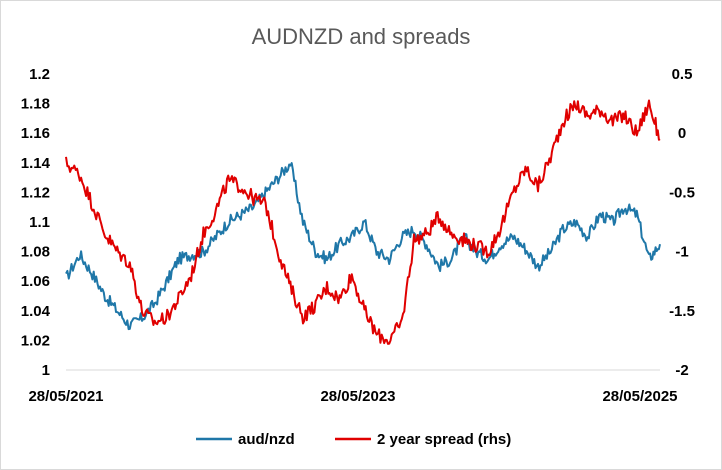 The image size is (722, 470). Describe the element at coordinates (39, 74) in the screenshot. I see `left-tick-label: 1.2` at that location.